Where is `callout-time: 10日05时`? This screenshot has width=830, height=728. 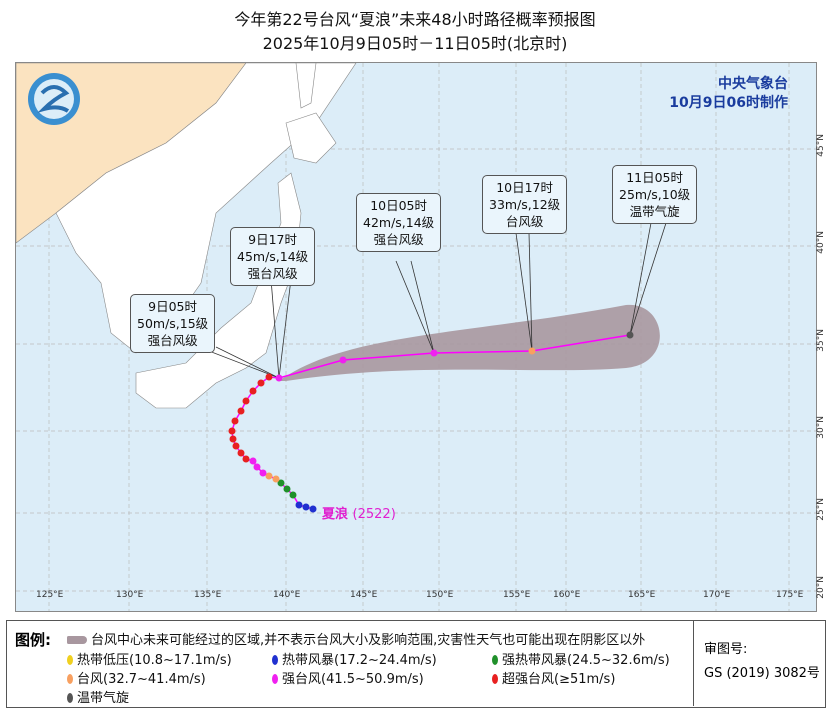 callout-time: 10日05时 is located at coordinates (398, 205).